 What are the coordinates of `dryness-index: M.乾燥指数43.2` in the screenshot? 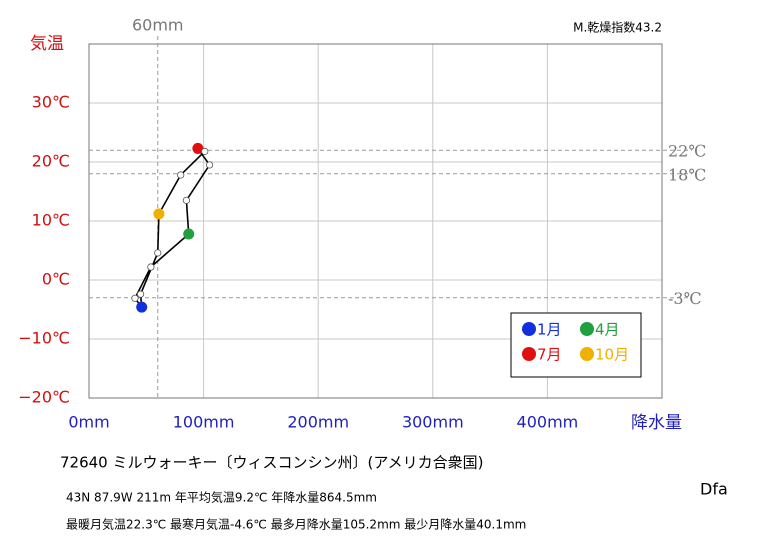 It's located at (617, 27).